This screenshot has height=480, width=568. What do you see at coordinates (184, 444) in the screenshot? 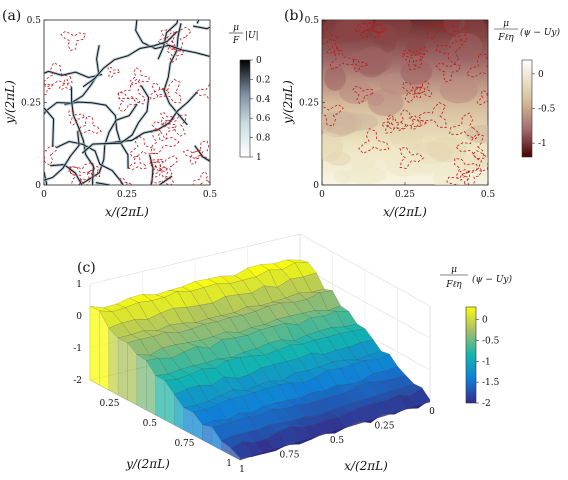
I see `y-tick-label: 0.75` at bounding box center [184, 444].